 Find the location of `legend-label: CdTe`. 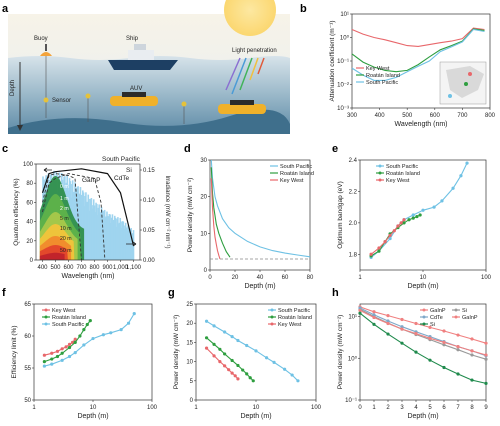

legend-label: CdTe is located at coordinates (436, 318).